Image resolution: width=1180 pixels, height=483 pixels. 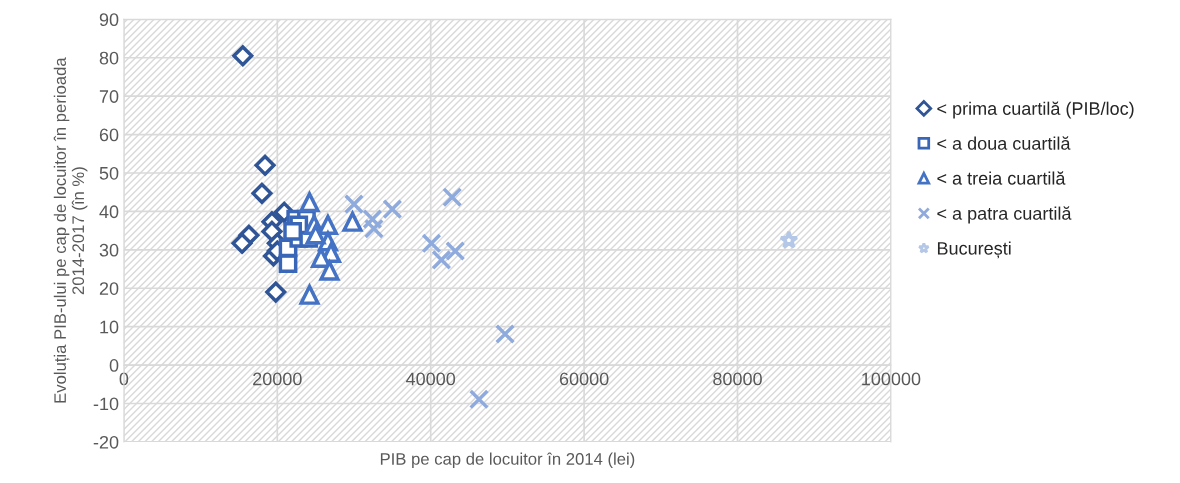 What do you see at coordinates (109, 135) in the screenshot?
I see `y-tick-label: 60` at bounding box center [109, 135].